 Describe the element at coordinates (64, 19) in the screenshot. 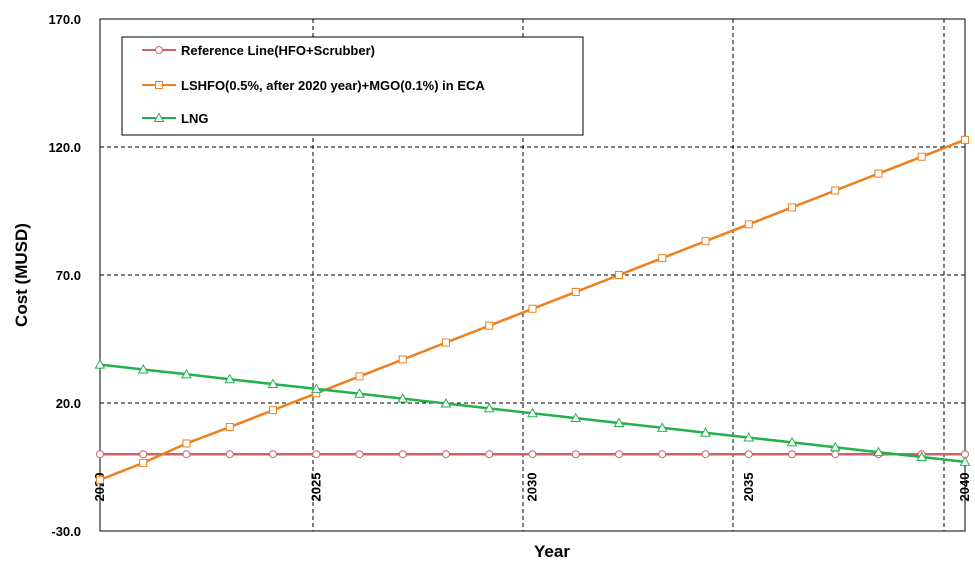

I see `y-tick-label: 170.0` at that location.